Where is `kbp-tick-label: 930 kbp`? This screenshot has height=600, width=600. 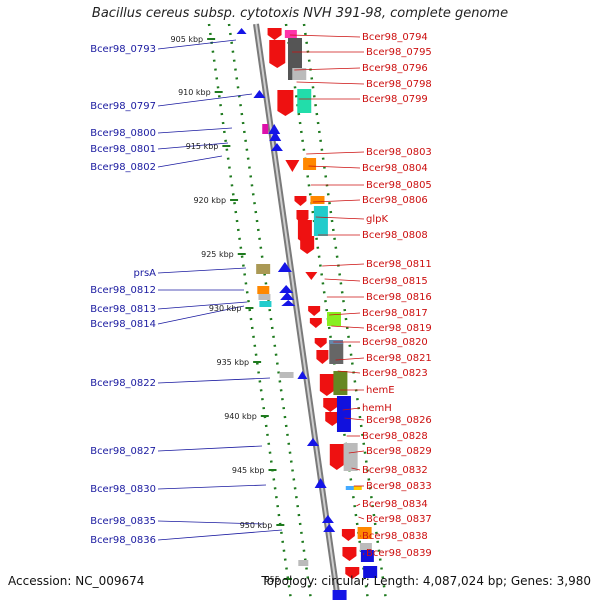
kbp-tick-label: 930 kbp is located at coordinates (225, 308).